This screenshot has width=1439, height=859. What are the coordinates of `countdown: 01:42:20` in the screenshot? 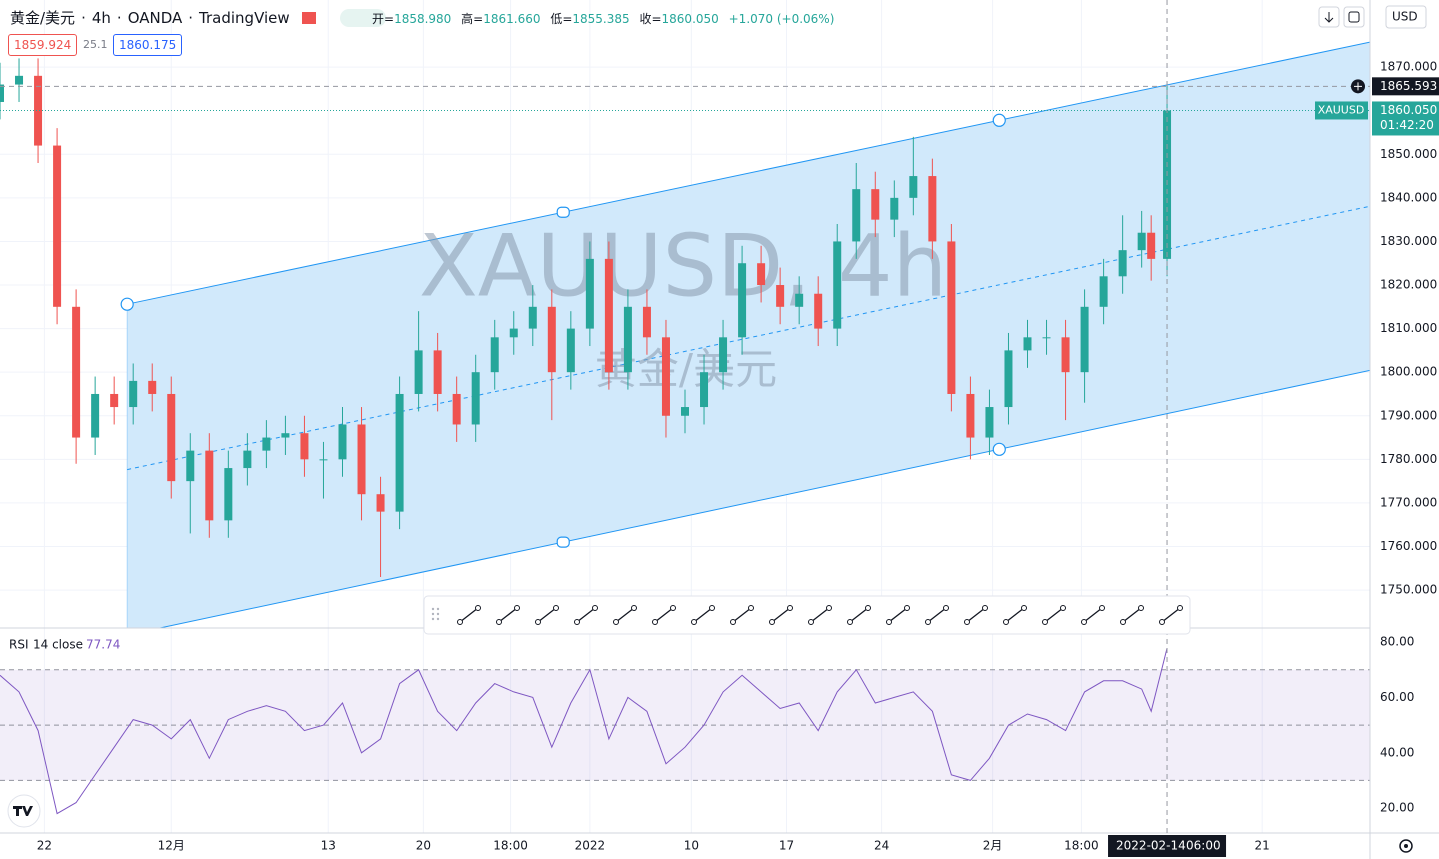 It's located at (1407, 125).